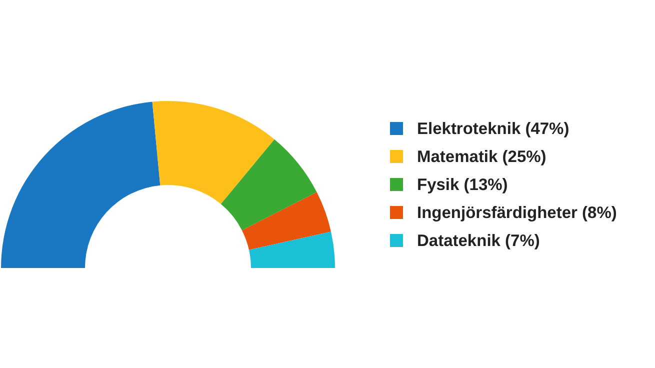  What do you see at coordinates (547, 129) in the screenshot?
I see `data-label: (47%)` at bounding box center [547, 129].